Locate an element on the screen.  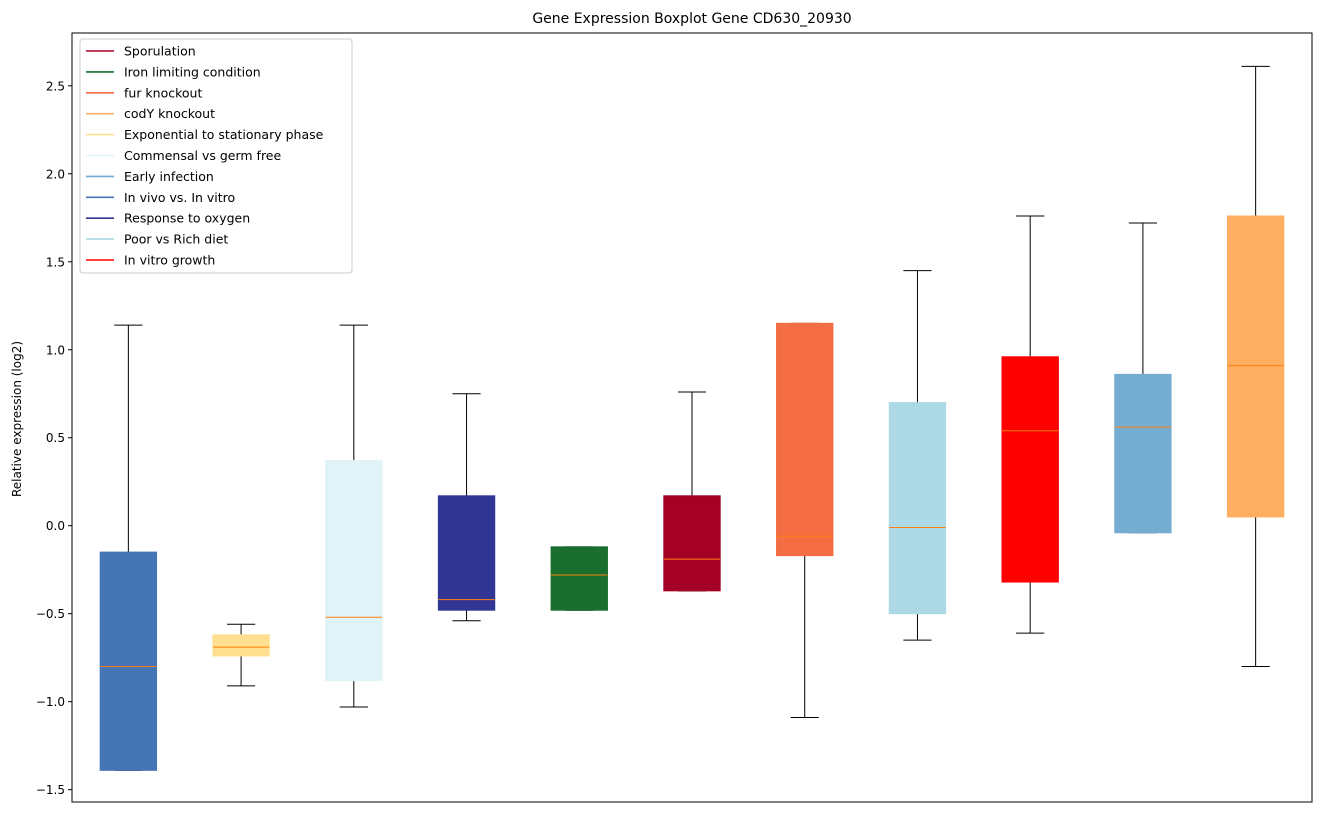
legend-label: Exponential to stationary phase is located at coordinates (224, 134).